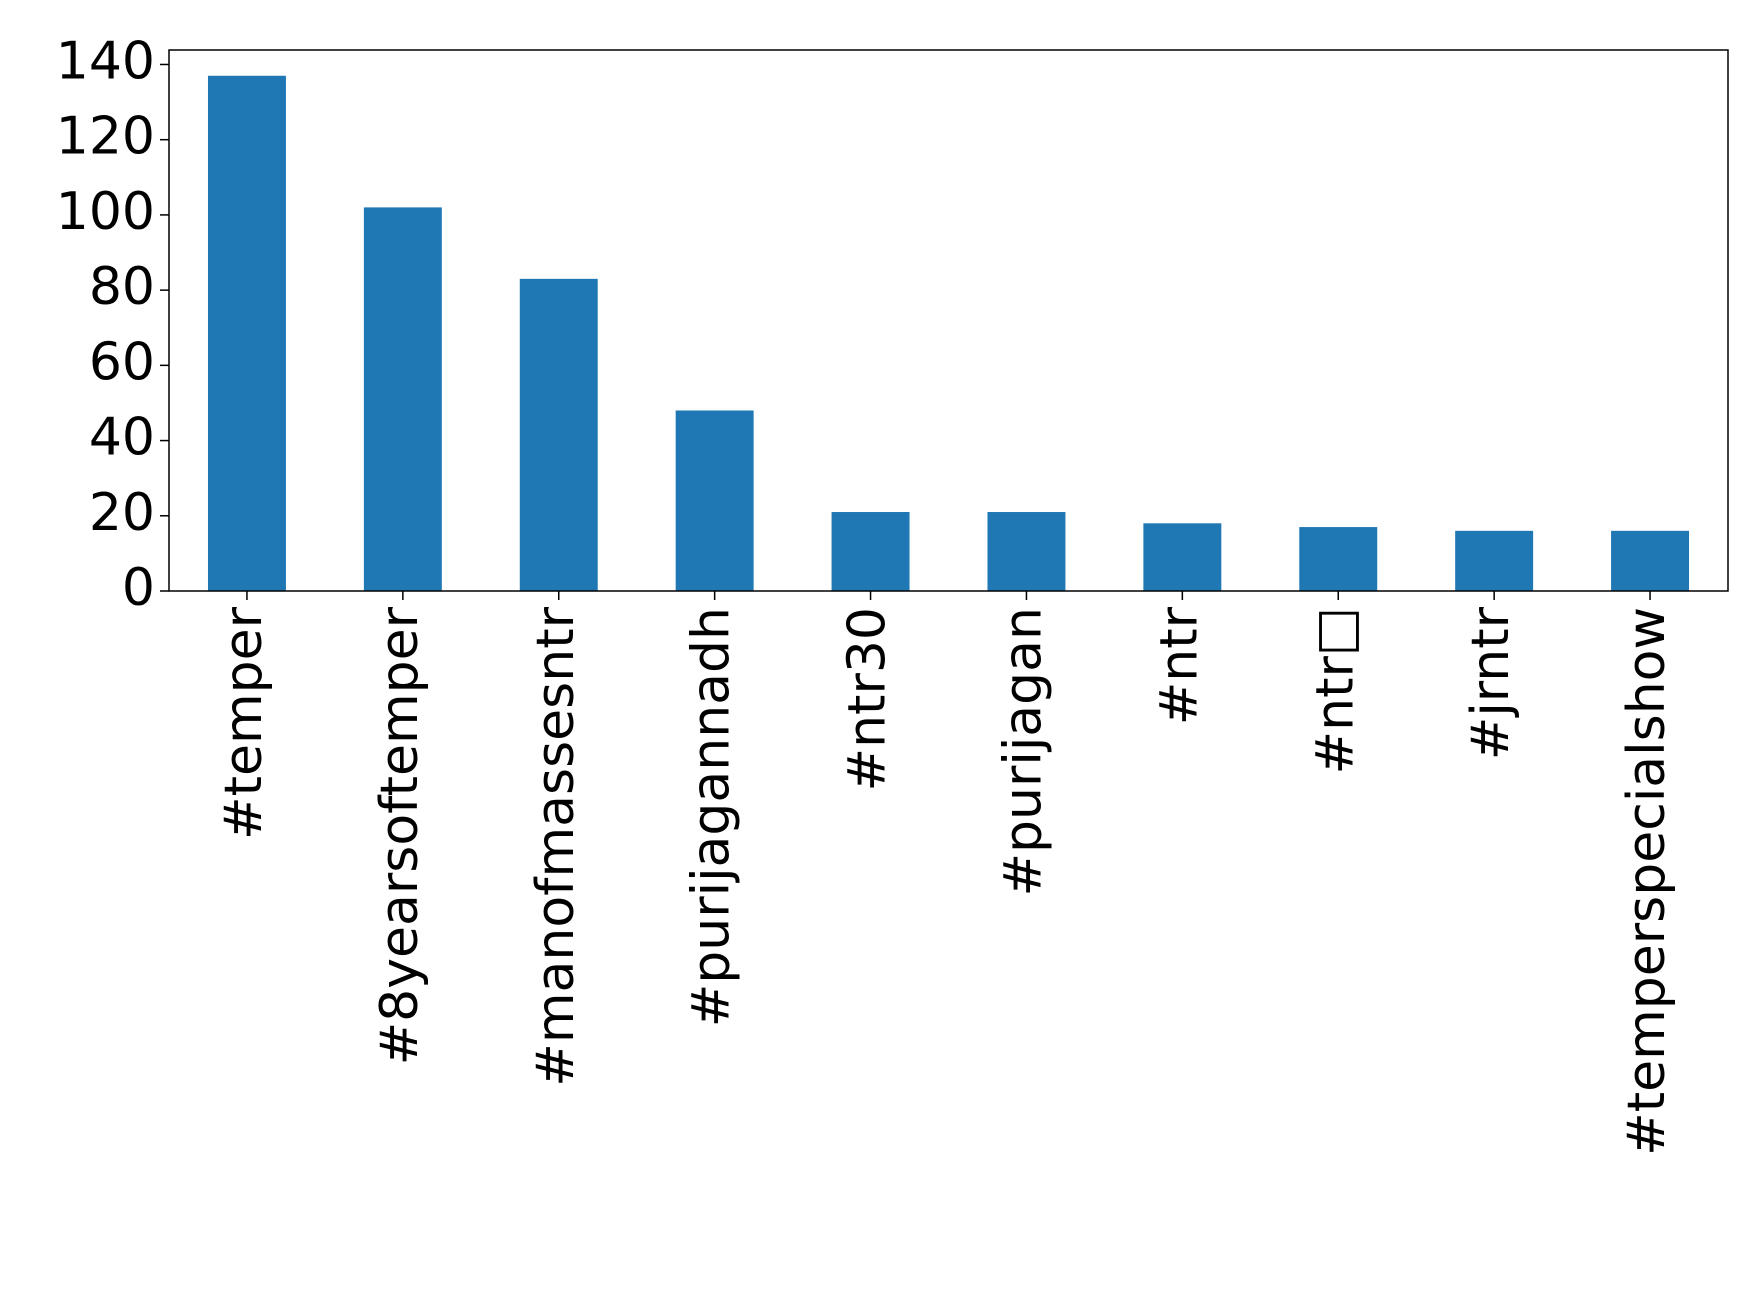 This screenshot has height=1301, width=1758. Describe the element at coordinates (400, 835) in the screenshot. I see `x-tick-label: #8yearsoftemper` at that location.